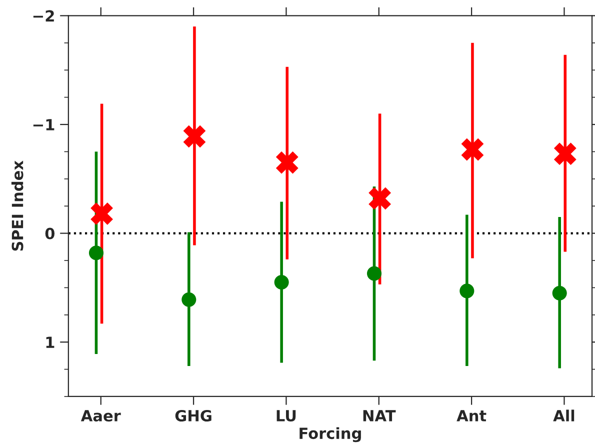  What do you see at coordinates (100, 416) in the screenshot?
I see `x-tick-label: Aaer` at bounding box center [100, 416].